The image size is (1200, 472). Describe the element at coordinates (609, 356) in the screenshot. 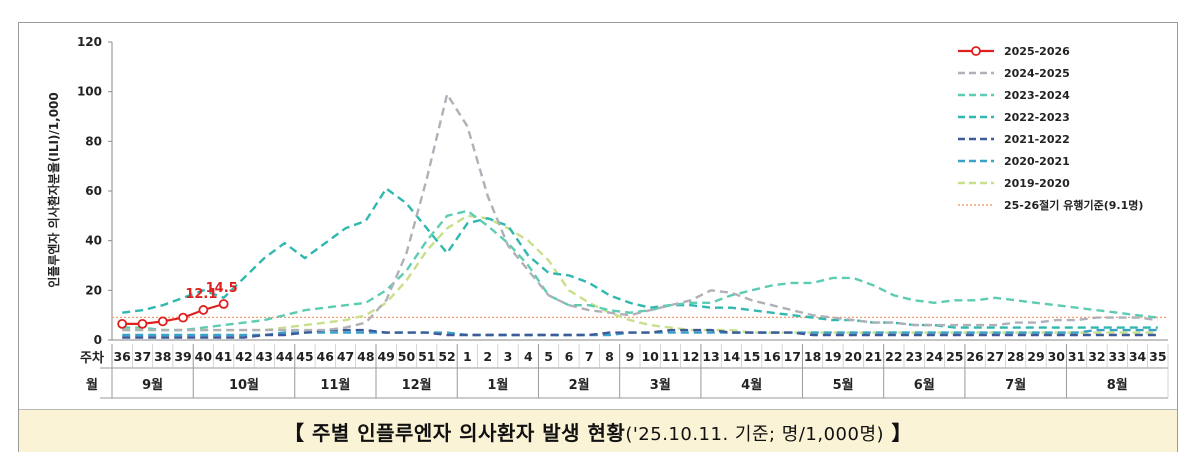

I see `week-label: 8` at that location.